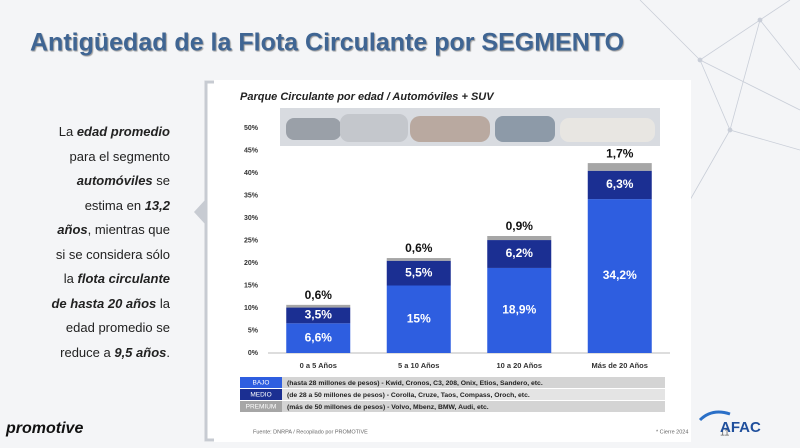 This screenshot has height=448, width=800. I want to click on network-decoration, so click(719, 100).